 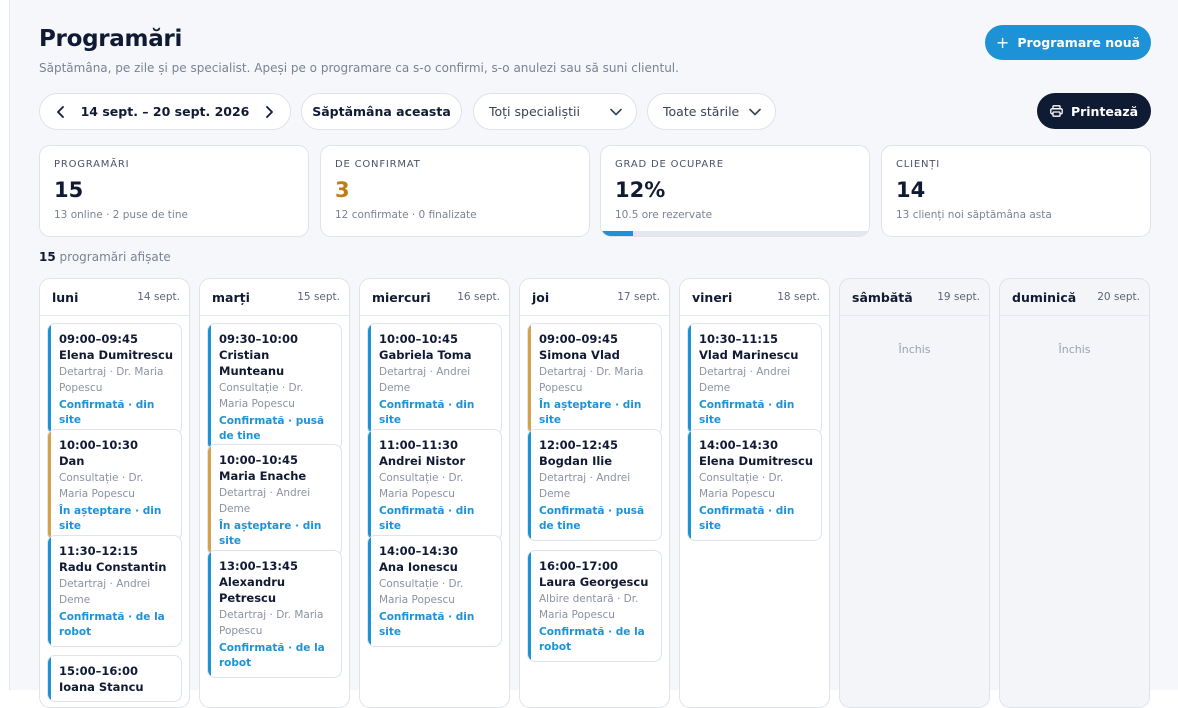 What do you see at coordinates (578, 566) in the screenshot?
I see `appointment-time: 16:00–17:00` at bounding box center [578, 566].